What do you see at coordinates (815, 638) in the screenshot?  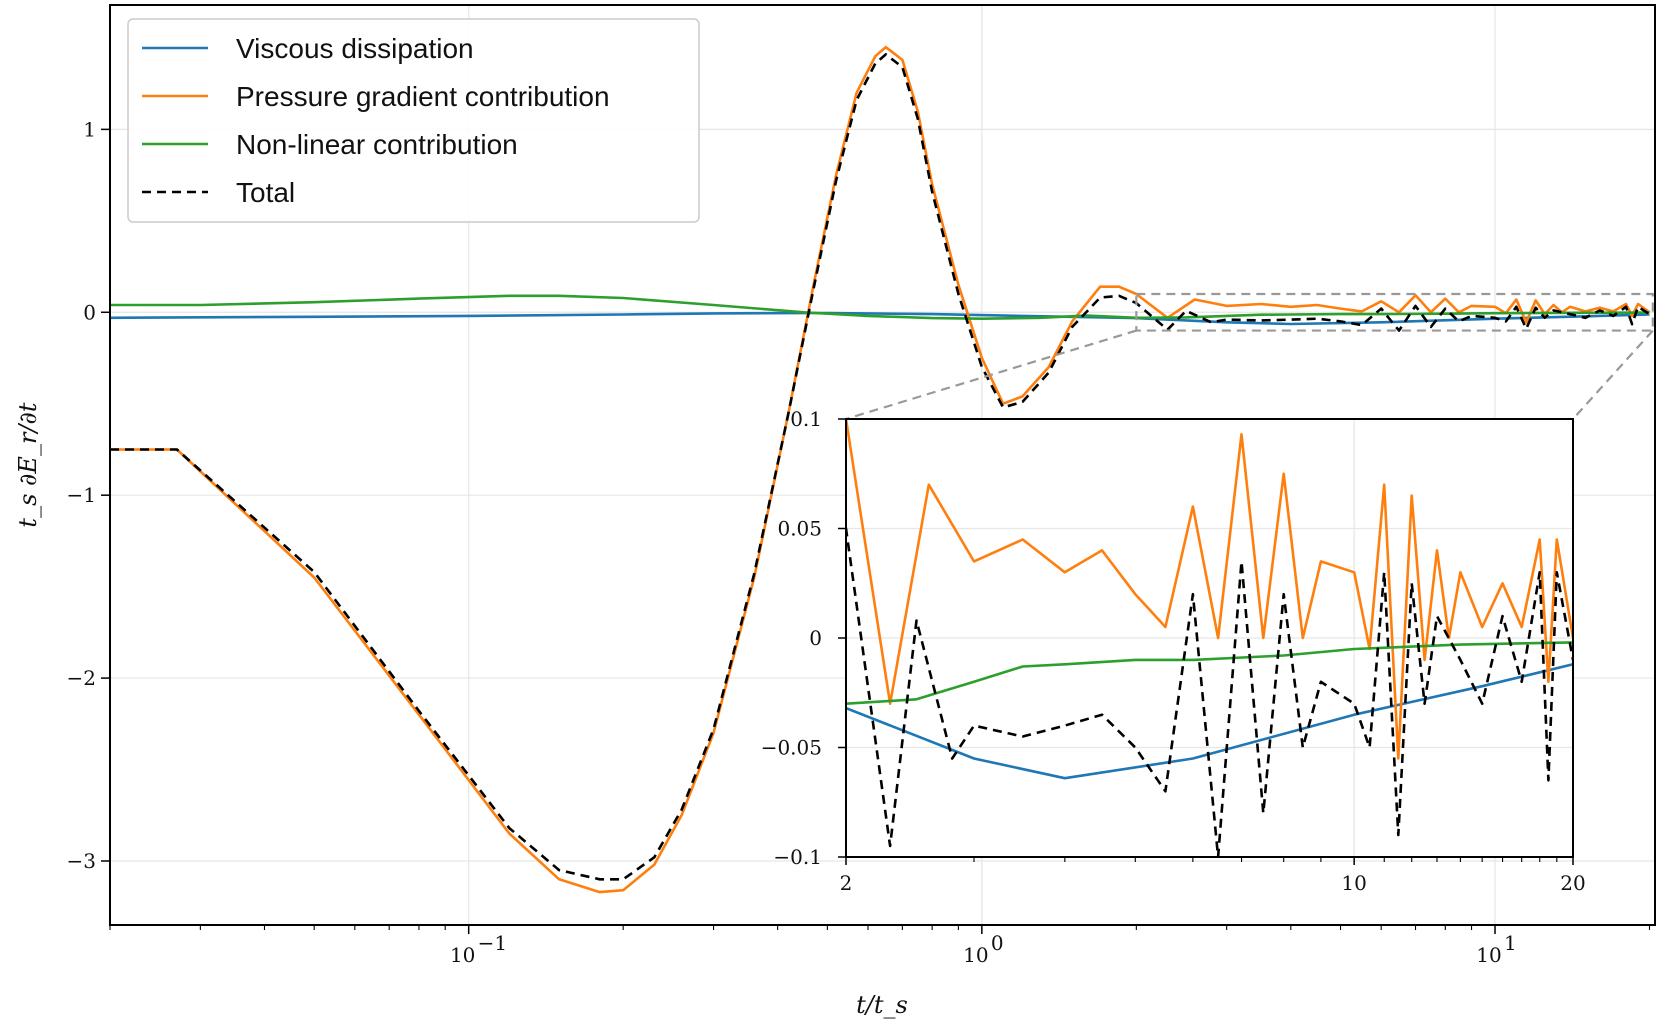 I see `inset-y-tick-label: 0` at bounding box center [815, 638].